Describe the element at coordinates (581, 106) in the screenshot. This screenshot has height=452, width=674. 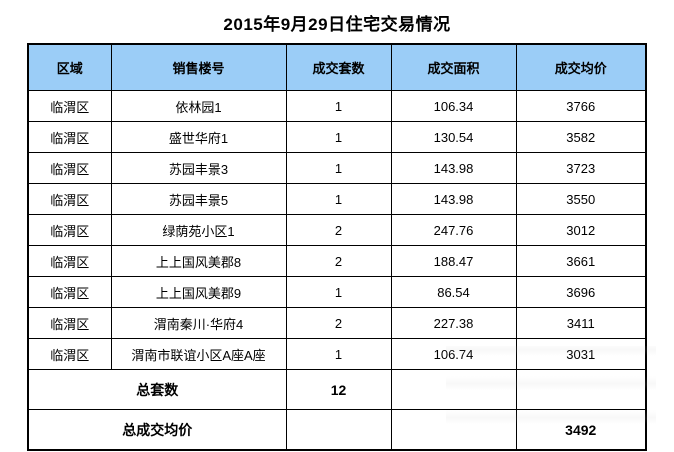
I see `cell-price: 3766` at that location.